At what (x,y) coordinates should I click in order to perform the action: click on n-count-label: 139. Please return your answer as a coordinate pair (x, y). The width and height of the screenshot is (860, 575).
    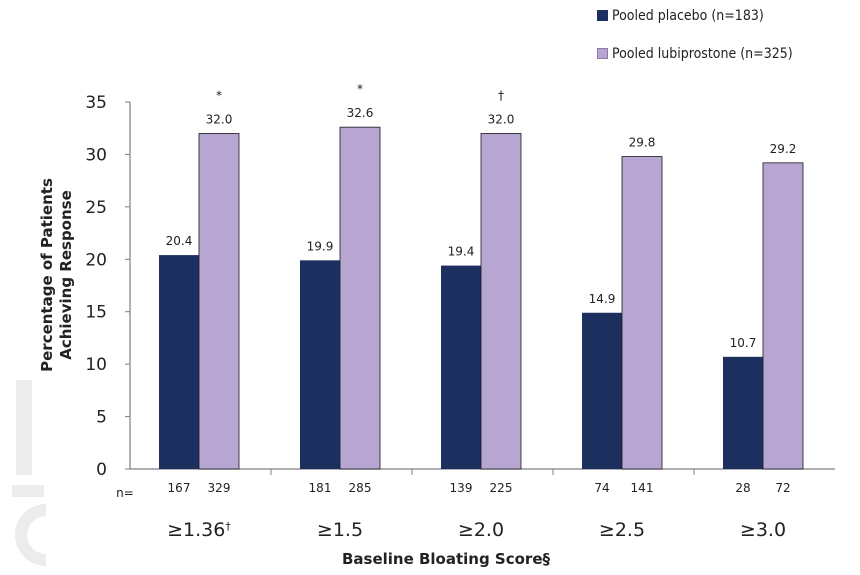
    Looking at the image, I should click on (461, 488).